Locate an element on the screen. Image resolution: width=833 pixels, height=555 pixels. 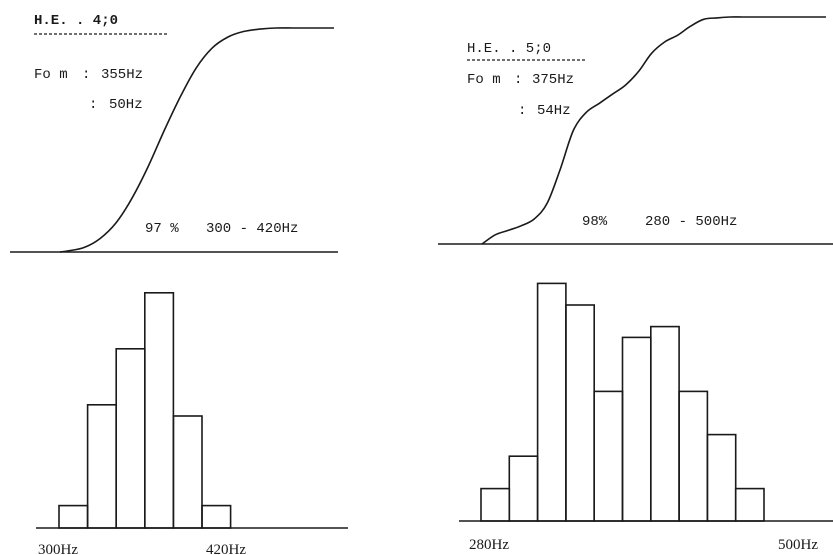
left-histogram-tick-420: 420Hz is located at coordinates (226, 548).